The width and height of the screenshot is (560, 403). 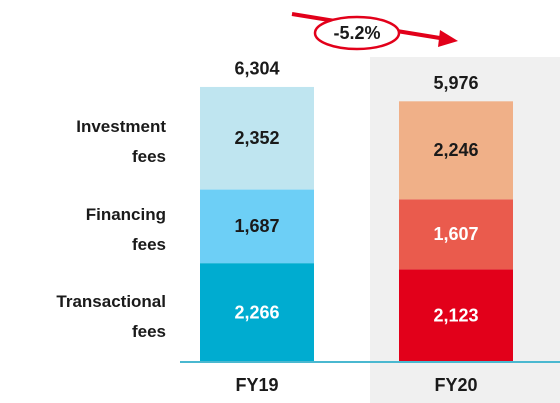 What do you see at coordinates (121, 142) in the screenshot?
I see `legend-label: Investment fees` at bounding box center [121, 142].